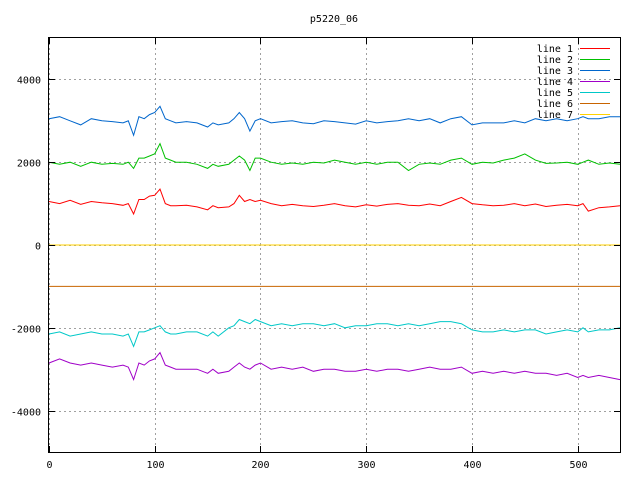  What do you see at coordinates (555, 82) in the screenshot?
I see `legend-label: line 4` at bounding box center [555, 82].